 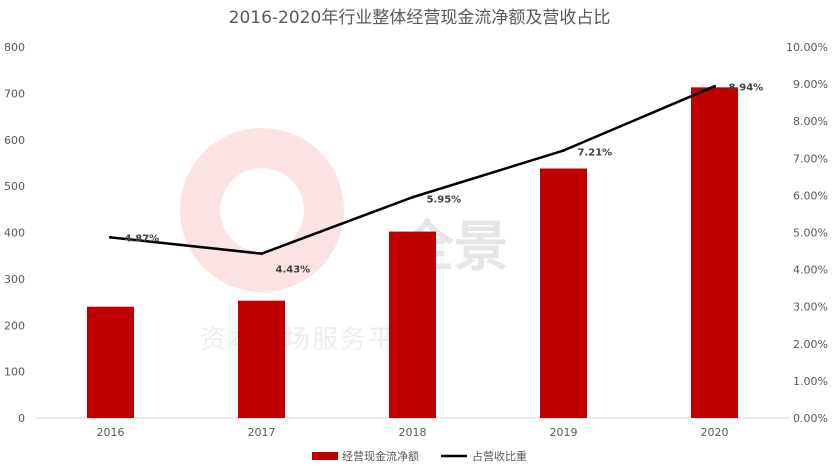 I want to click on legend: 经营现金流净额 占营收比重, so click(x=419, y=456).